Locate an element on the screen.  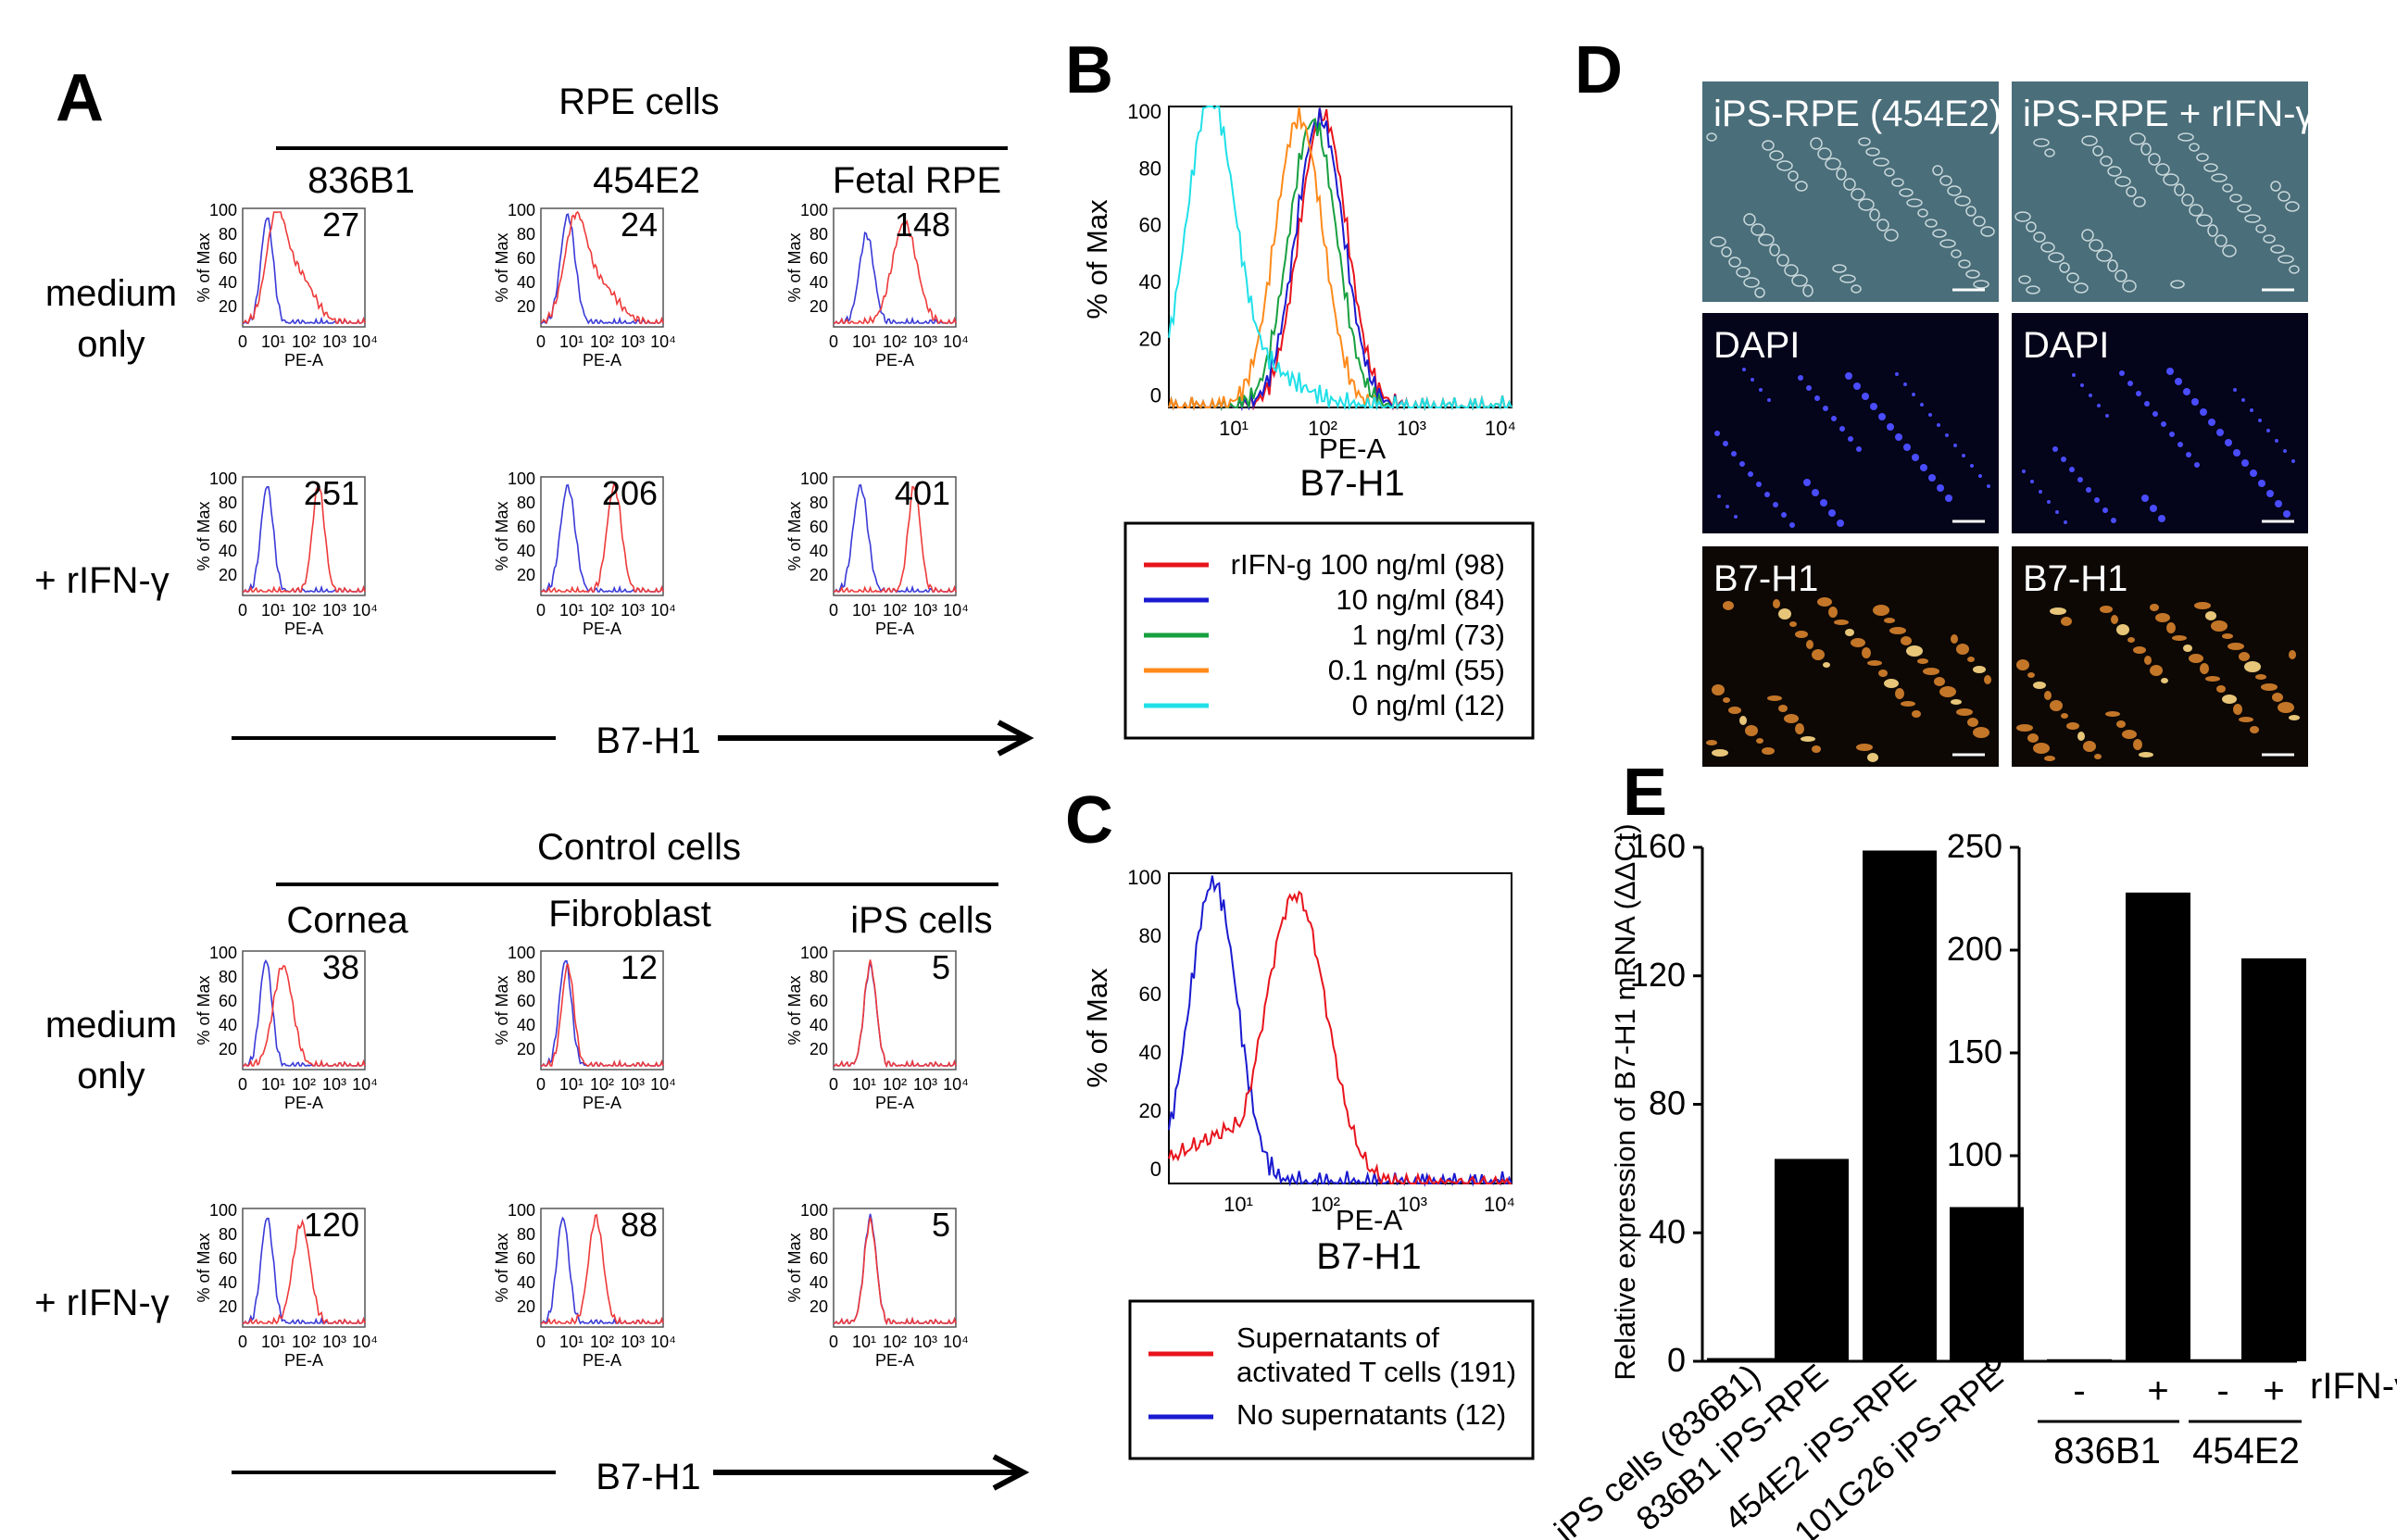
column-label-fibroblast: Fibroblast is located at coordinates (629, 914).